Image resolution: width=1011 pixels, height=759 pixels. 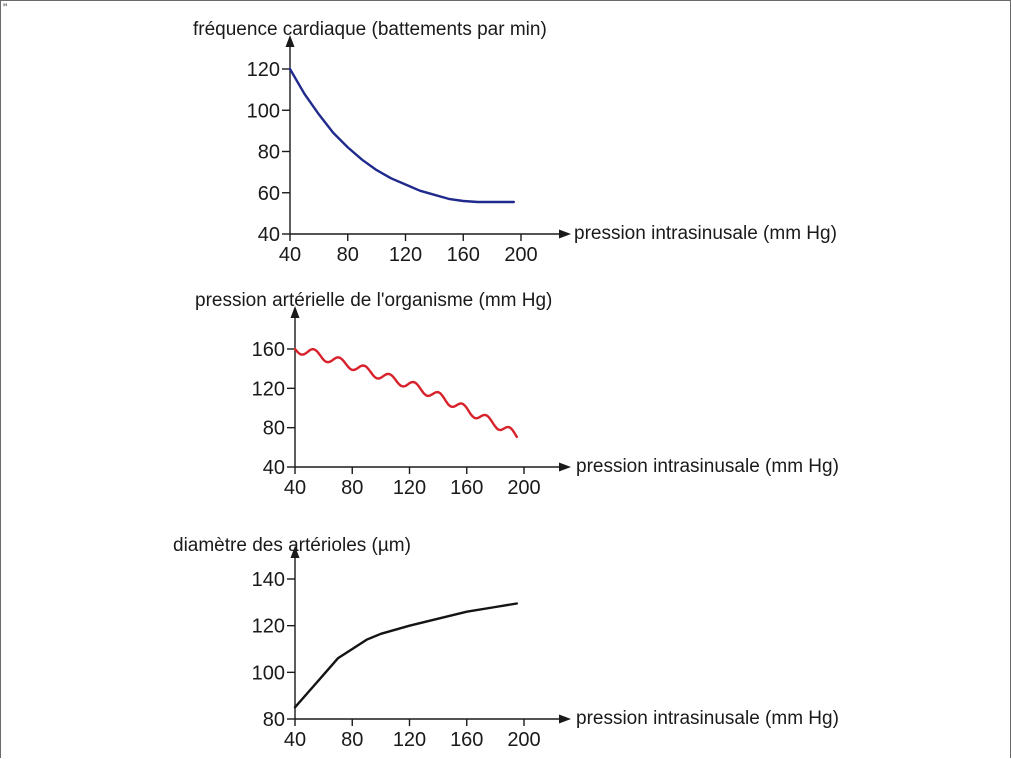 What do you see at coordinates (707, 466) in the screenshot?
I see `arterial-pressure-x-label: pression intrasinusale (mm Hg)` at bounding box center [707, 466].